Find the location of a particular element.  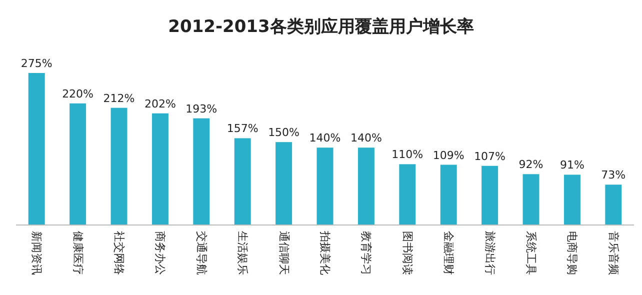

x-tick-label: 商务办公 is located at coordinates (160, 253).